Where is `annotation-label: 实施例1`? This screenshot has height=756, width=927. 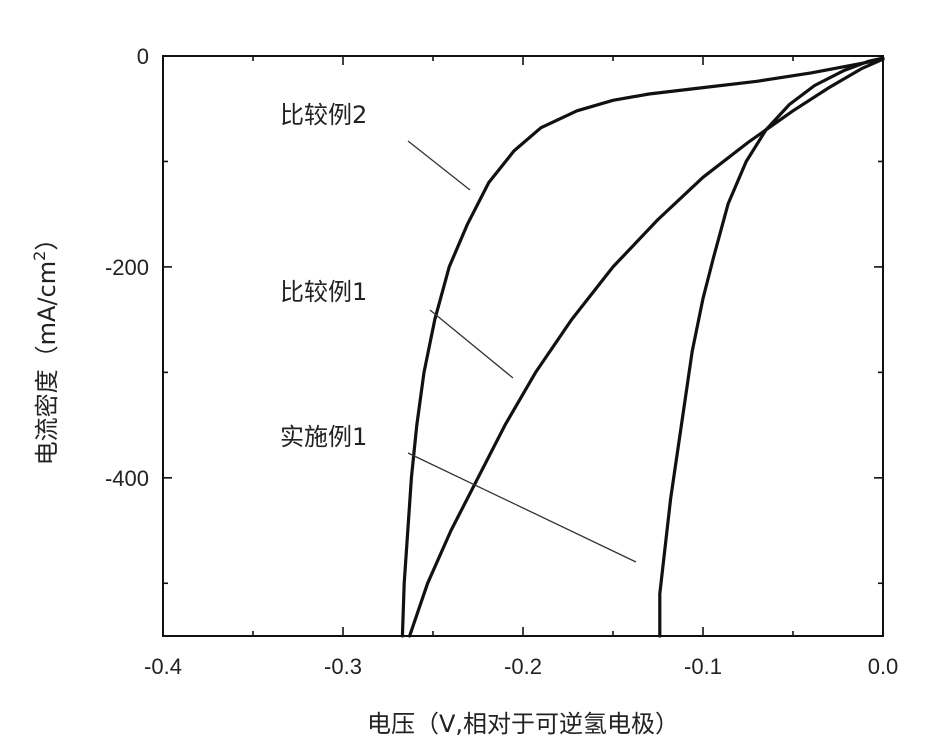 annotation-label: 实施例1 is located at coordinates (323, 437).